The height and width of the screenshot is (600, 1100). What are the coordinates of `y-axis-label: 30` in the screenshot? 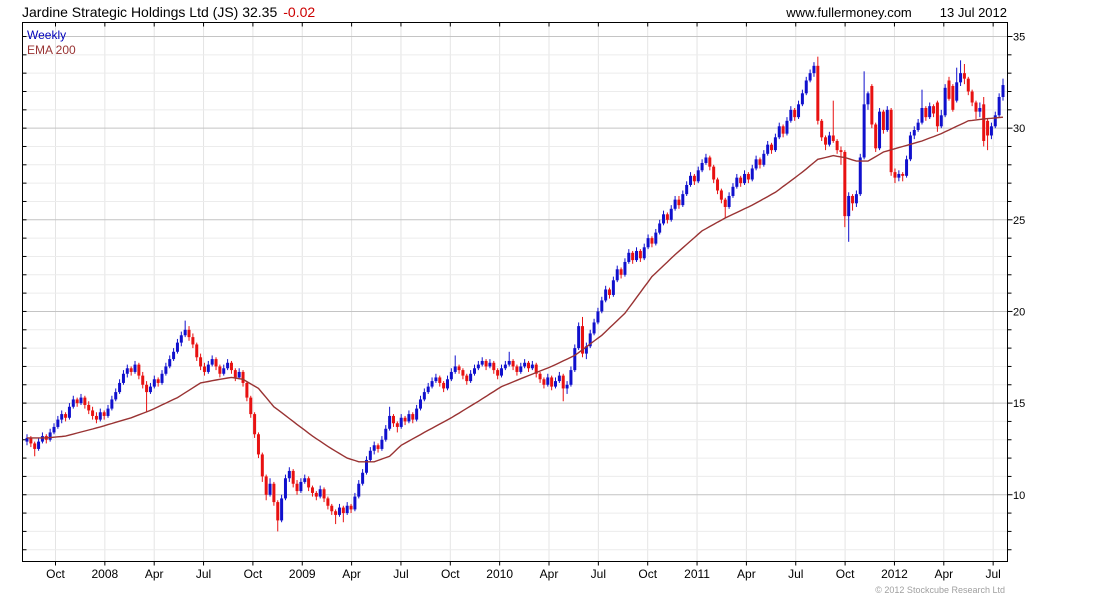 It's located at (1019, 129).